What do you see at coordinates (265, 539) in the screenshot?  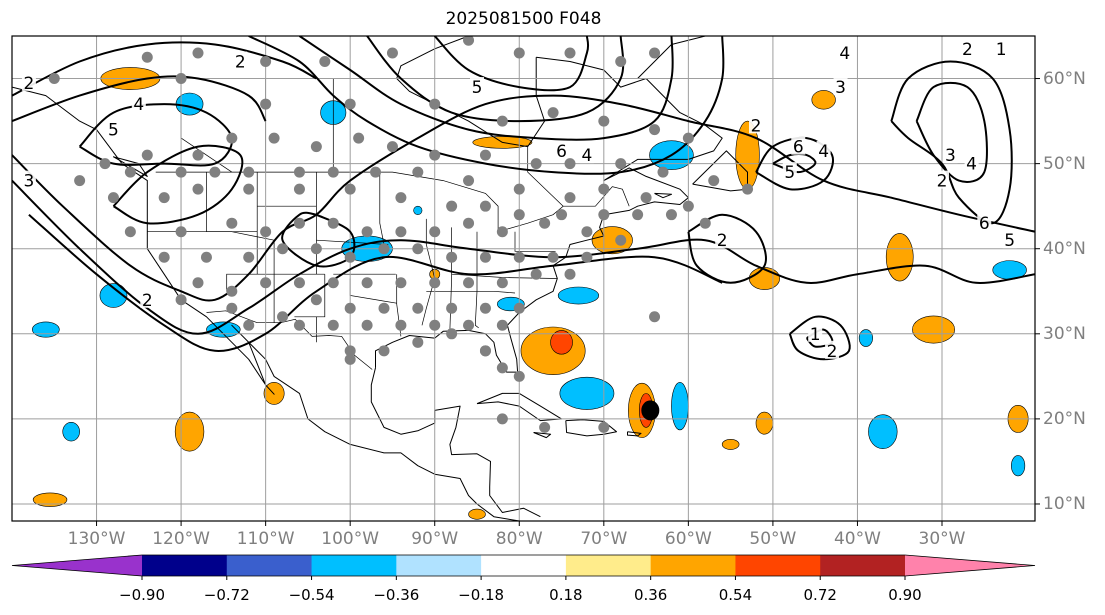 I see `lon-tick-label: 110°W` at bounding box center [265, 539].